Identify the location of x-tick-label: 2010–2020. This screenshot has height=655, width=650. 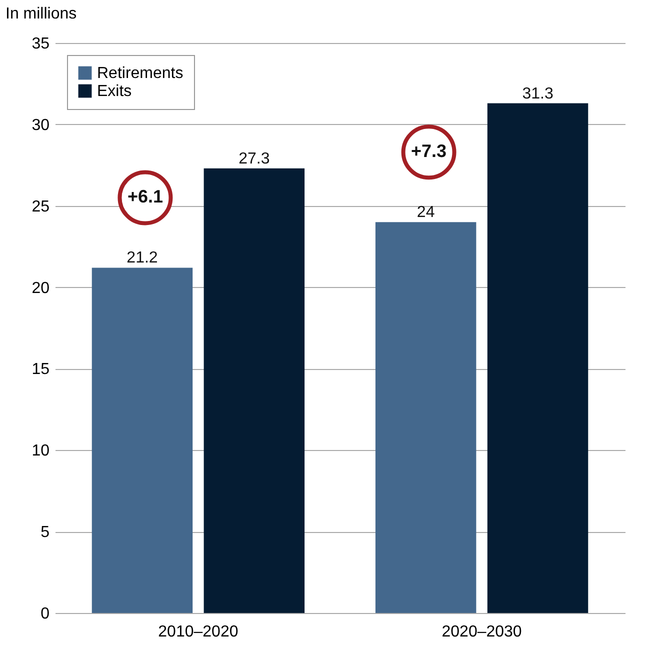
(198, 632).